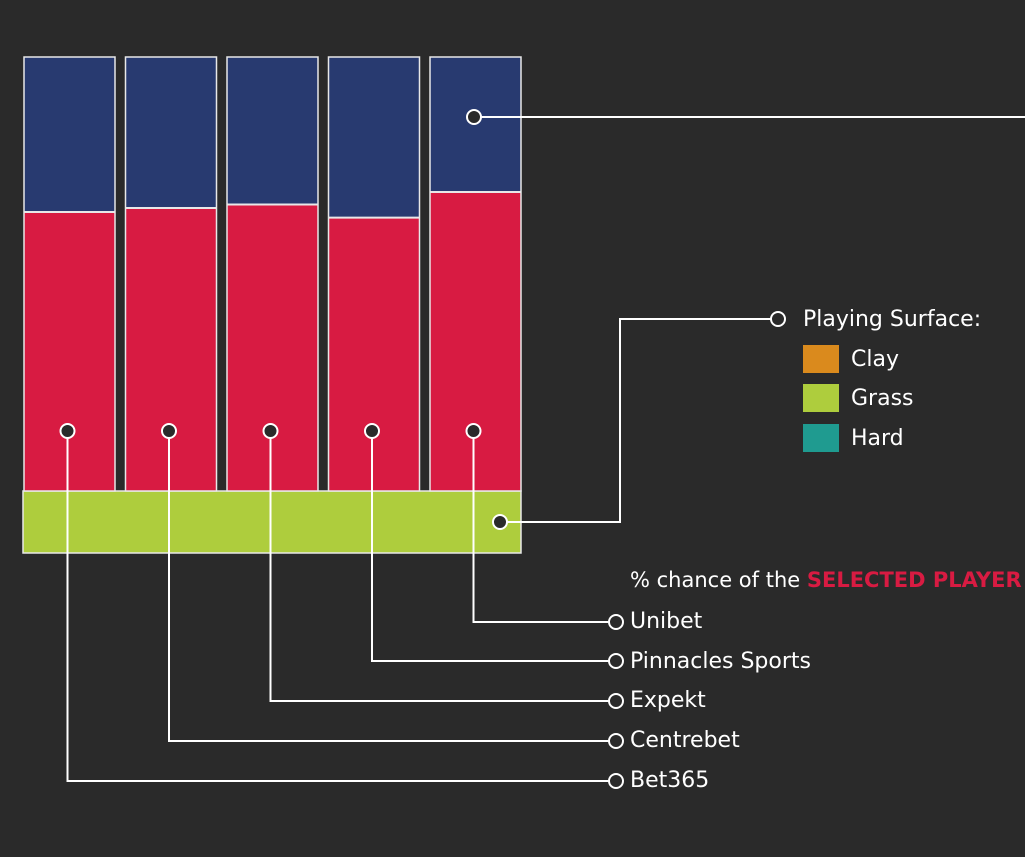  I want to click on caption-prefix: % chance of the, so click(718, 580).